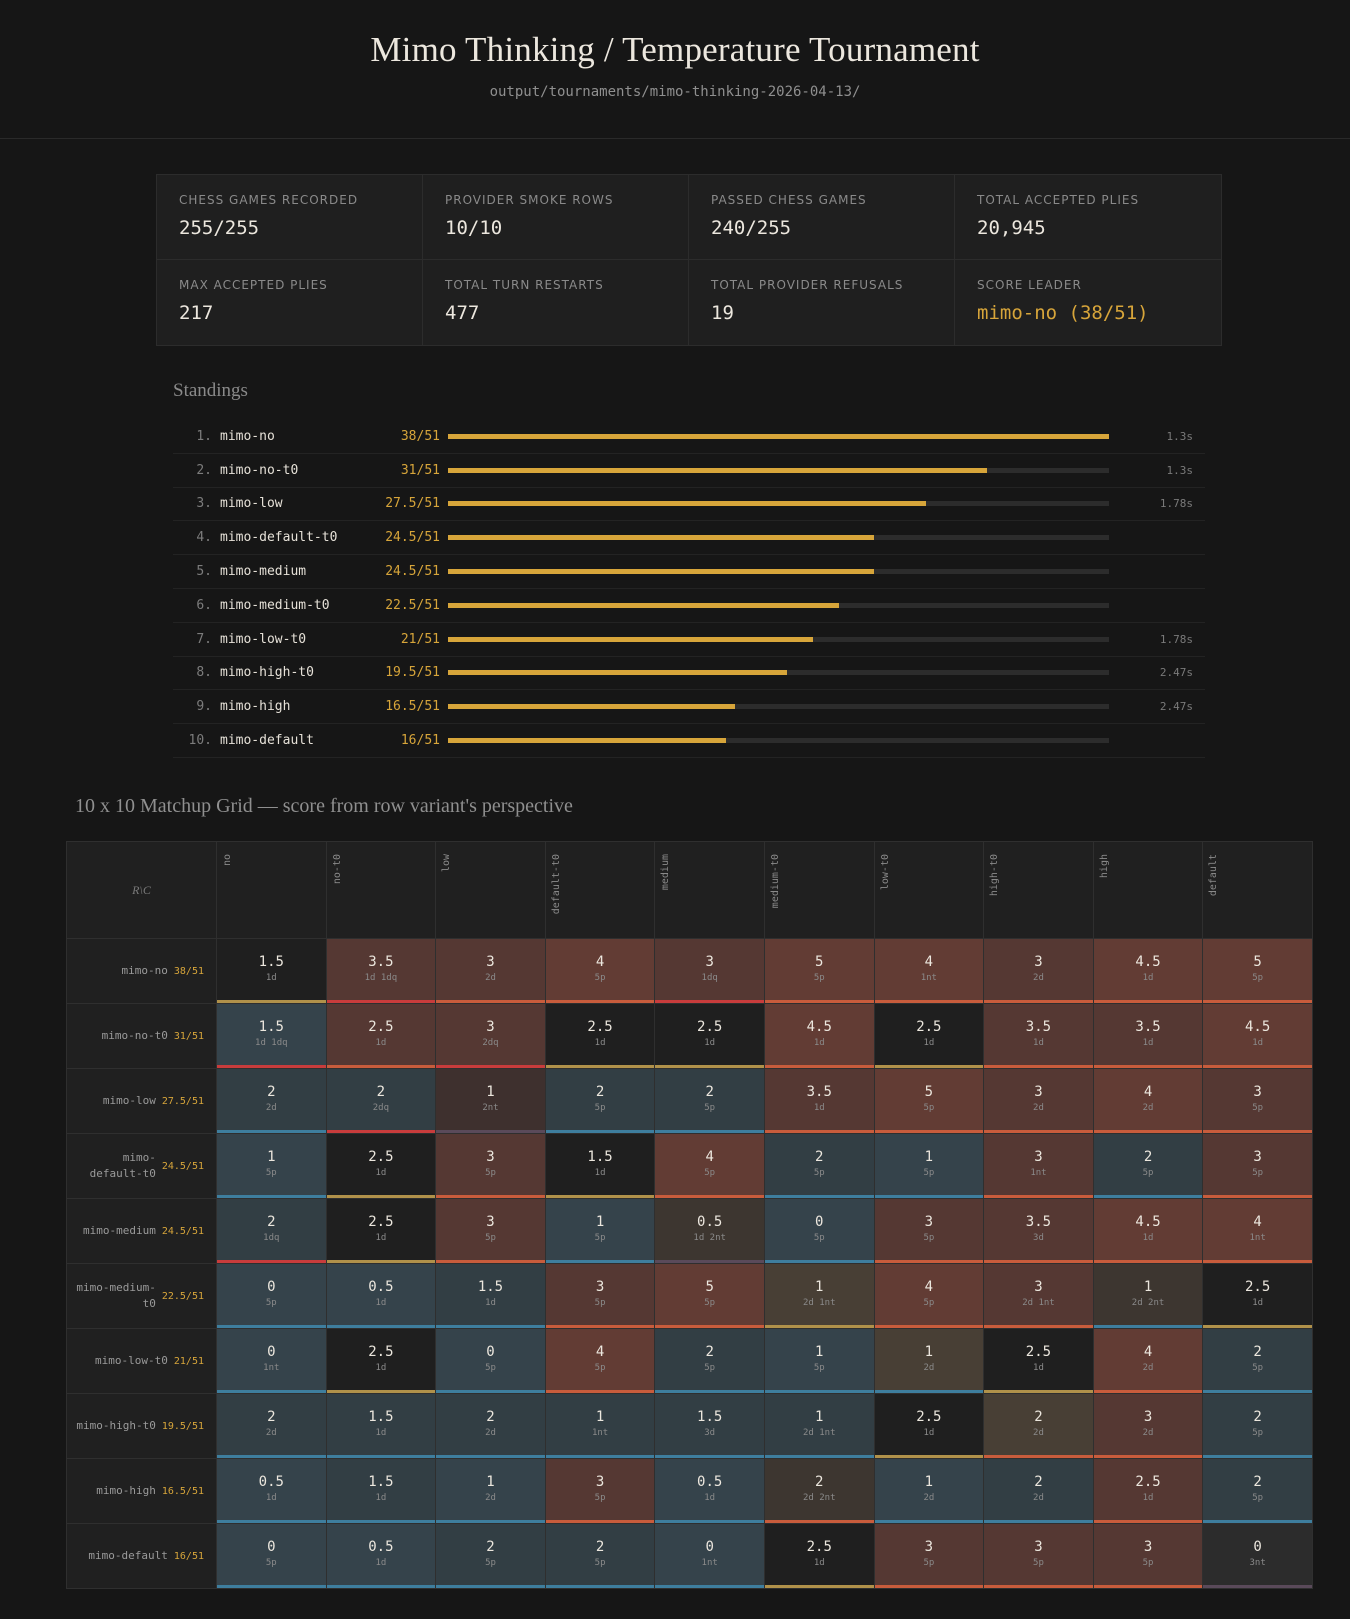  I want to click on matchup-cell: 2 2dq, so click(381, 1101).